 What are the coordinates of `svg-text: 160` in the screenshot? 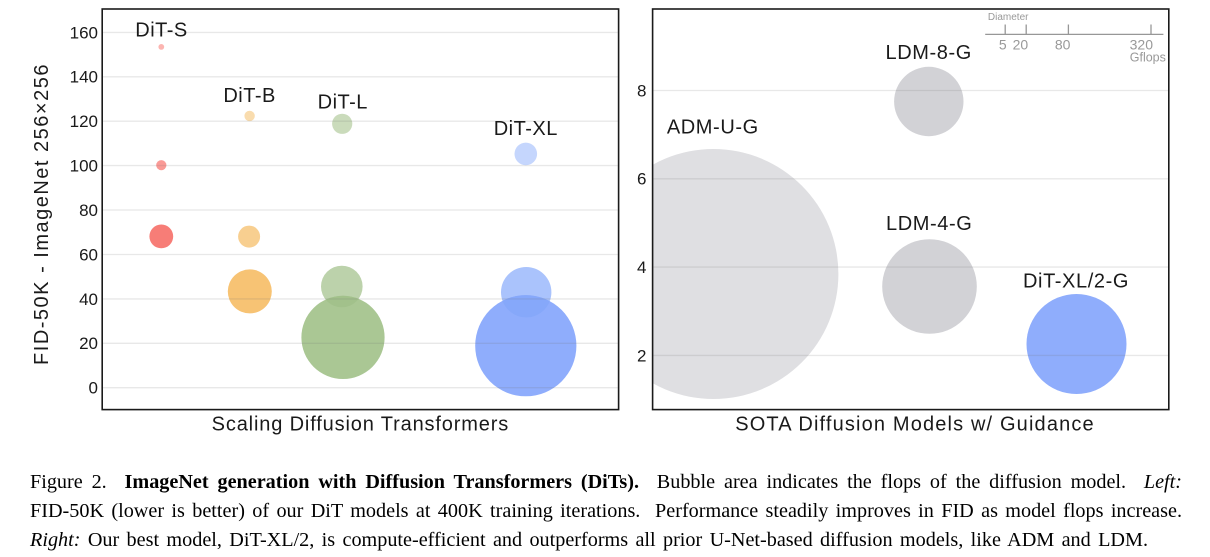 It's located at (84, 32).